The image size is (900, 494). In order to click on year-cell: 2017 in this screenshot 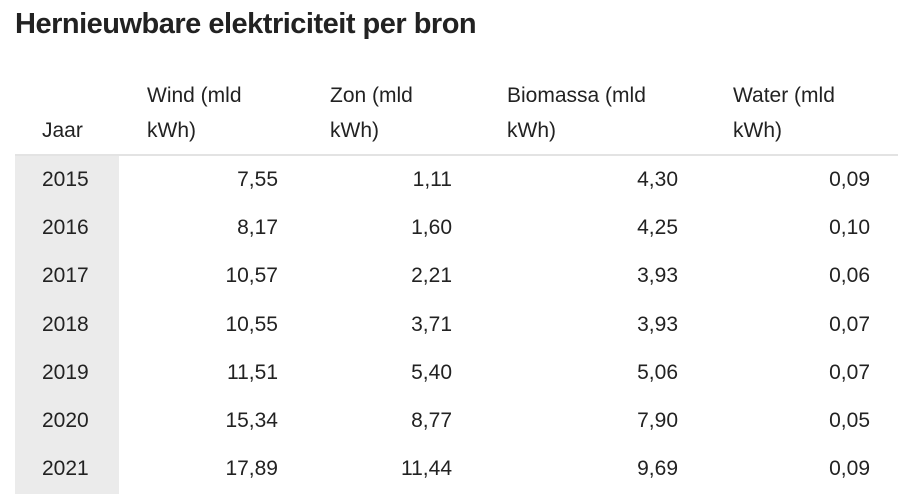, I will do `click(65, 276)`.